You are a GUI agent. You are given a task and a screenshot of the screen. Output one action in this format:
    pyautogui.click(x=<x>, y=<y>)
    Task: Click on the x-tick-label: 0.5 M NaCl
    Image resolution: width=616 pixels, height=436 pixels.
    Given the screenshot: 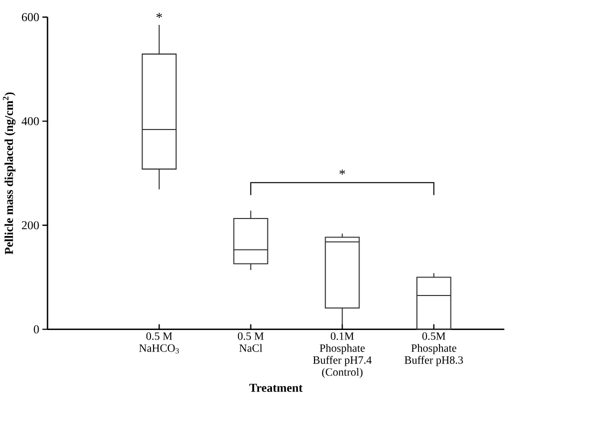 What is the action you would take?
    pyautogui.click(x=251, y=342)
    